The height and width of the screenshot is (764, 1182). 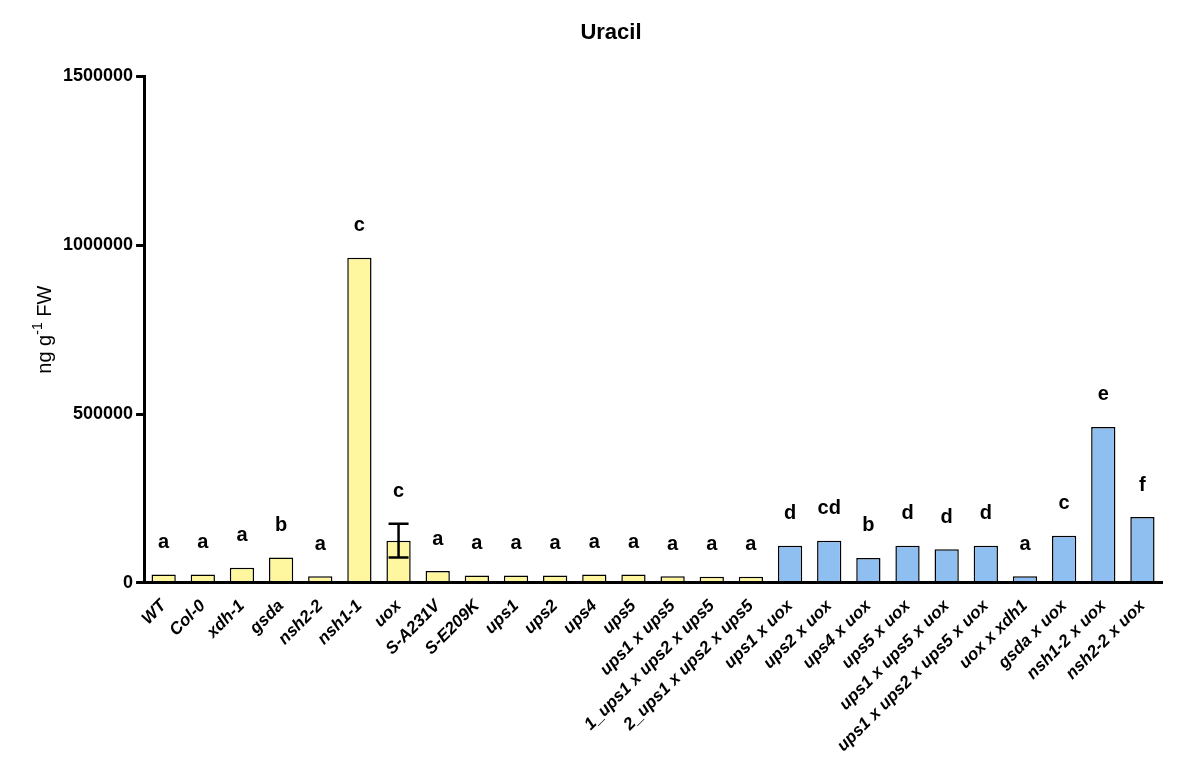 I want to click on y-axis-title: ng g-1 FW, so click(x=41, y=329).